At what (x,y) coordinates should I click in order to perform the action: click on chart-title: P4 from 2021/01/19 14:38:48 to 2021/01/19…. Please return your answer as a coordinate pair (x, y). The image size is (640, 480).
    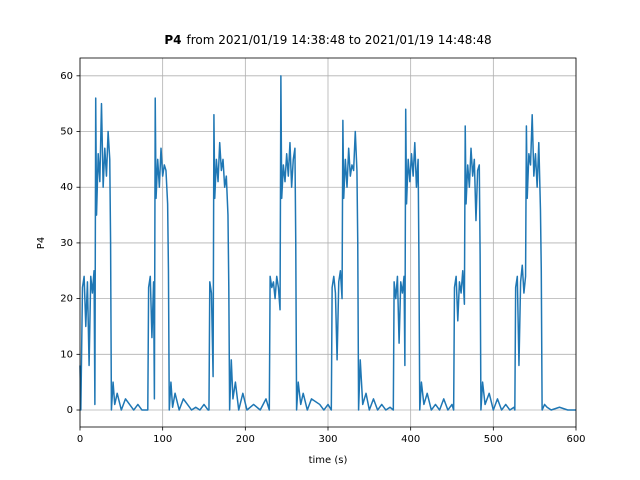
    Looking at the image, I should click on (327, 40).